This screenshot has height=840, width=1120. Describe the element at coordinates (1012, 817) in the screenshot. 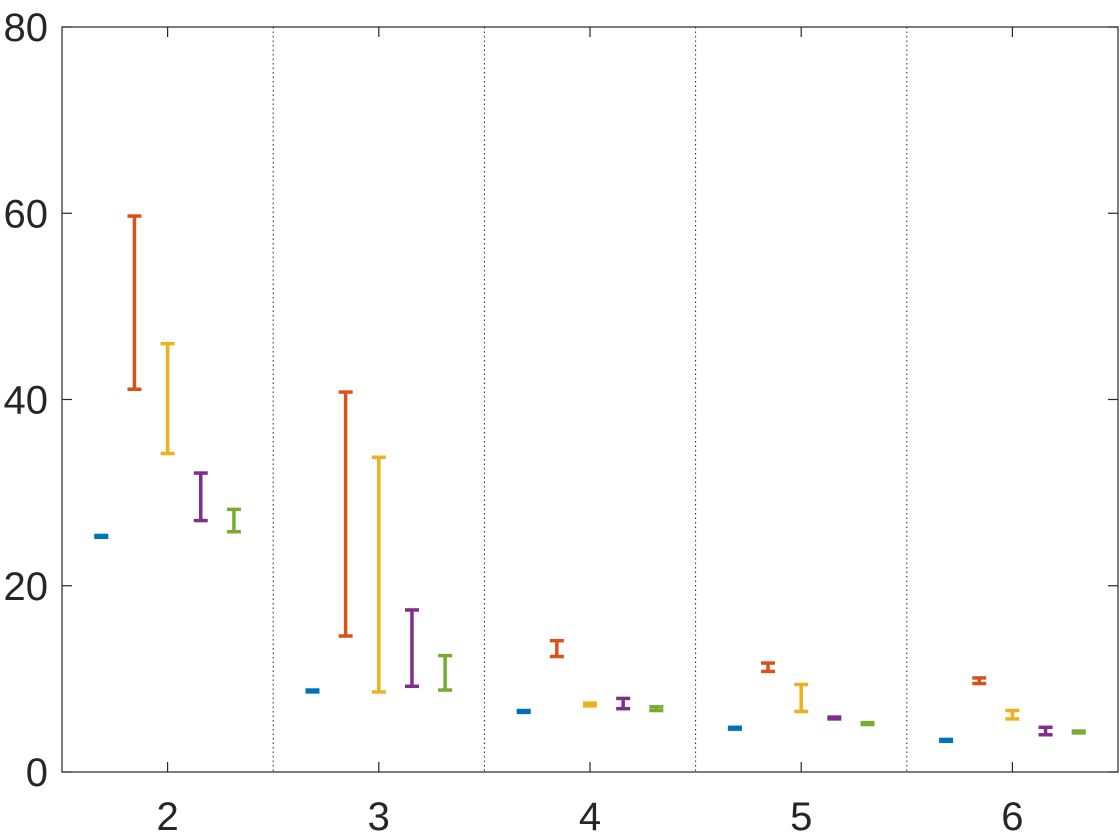

I see `x-tick-label: 6` at that location.